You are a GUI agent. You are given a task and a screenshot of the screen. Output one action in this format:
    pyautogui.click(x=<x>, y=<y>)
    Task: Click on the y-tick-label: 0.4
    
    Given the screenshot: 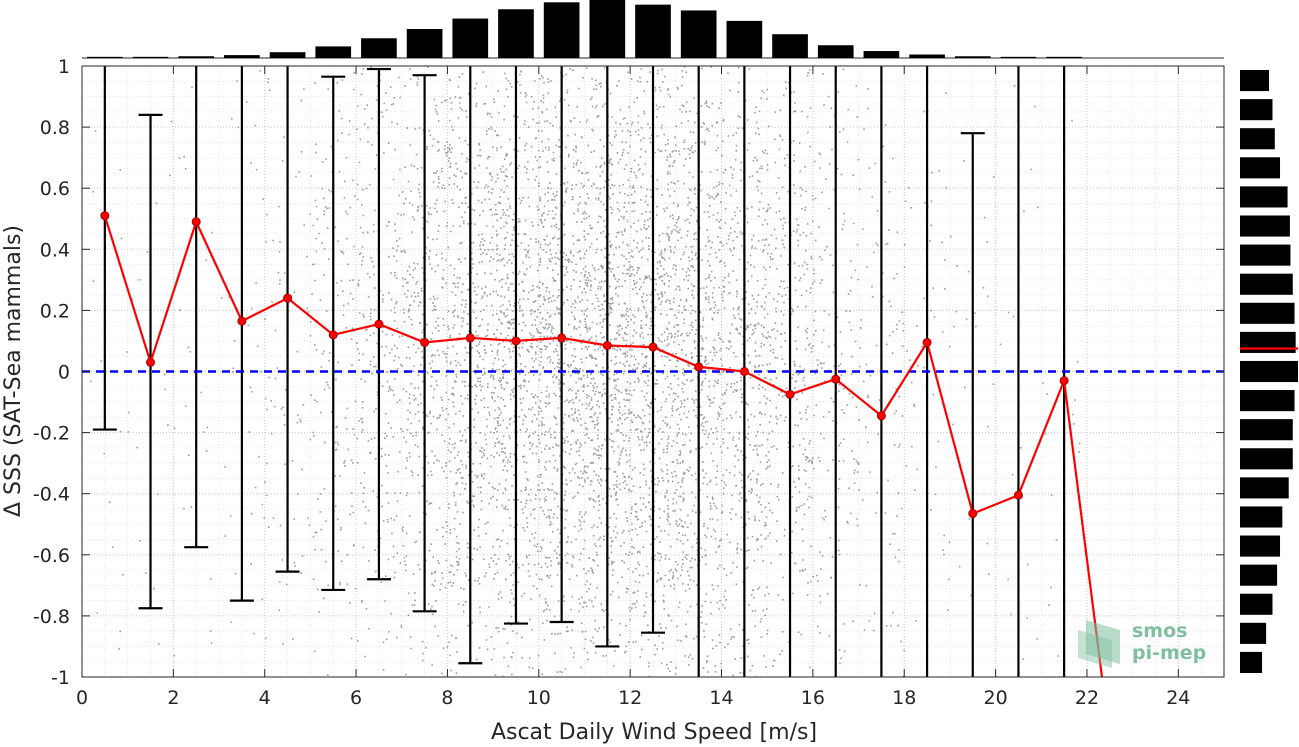 What is the action you would take?
    pyautogui.click(x=55, y=250)
    